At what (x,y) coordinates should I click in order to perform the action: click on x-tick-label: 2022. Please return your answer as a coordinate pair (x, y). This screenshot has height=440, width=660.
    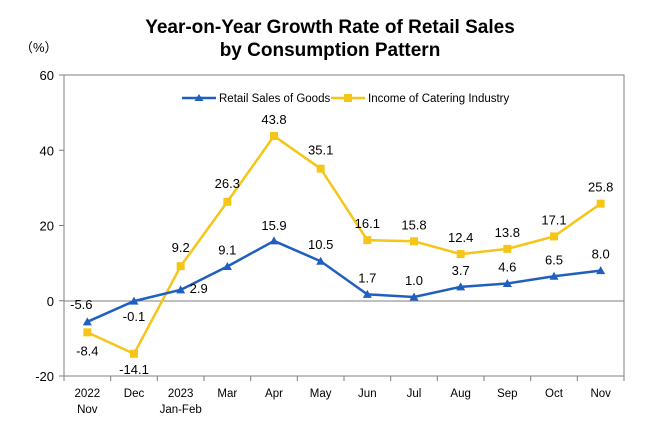
    Looking at the image, I should click on (88, 394).